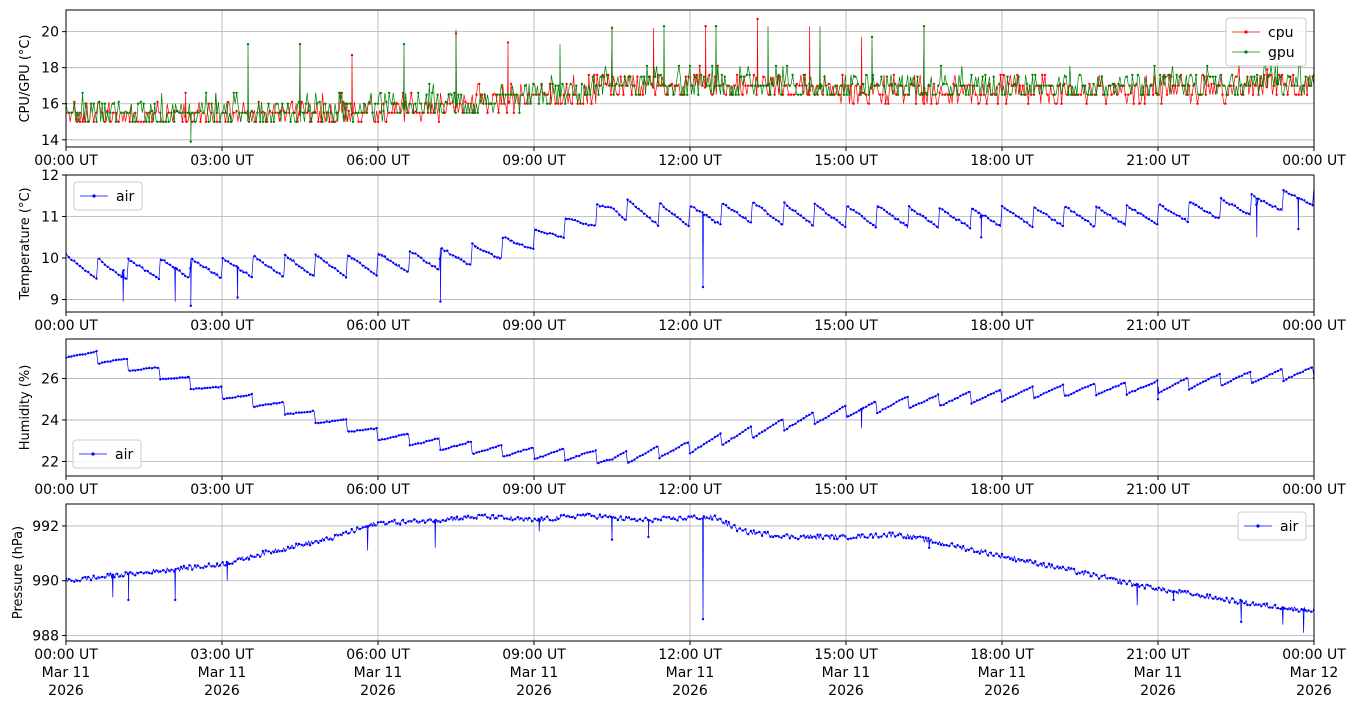  I want to click on x-tick-label: 03:00 UT, so click(222, 490).